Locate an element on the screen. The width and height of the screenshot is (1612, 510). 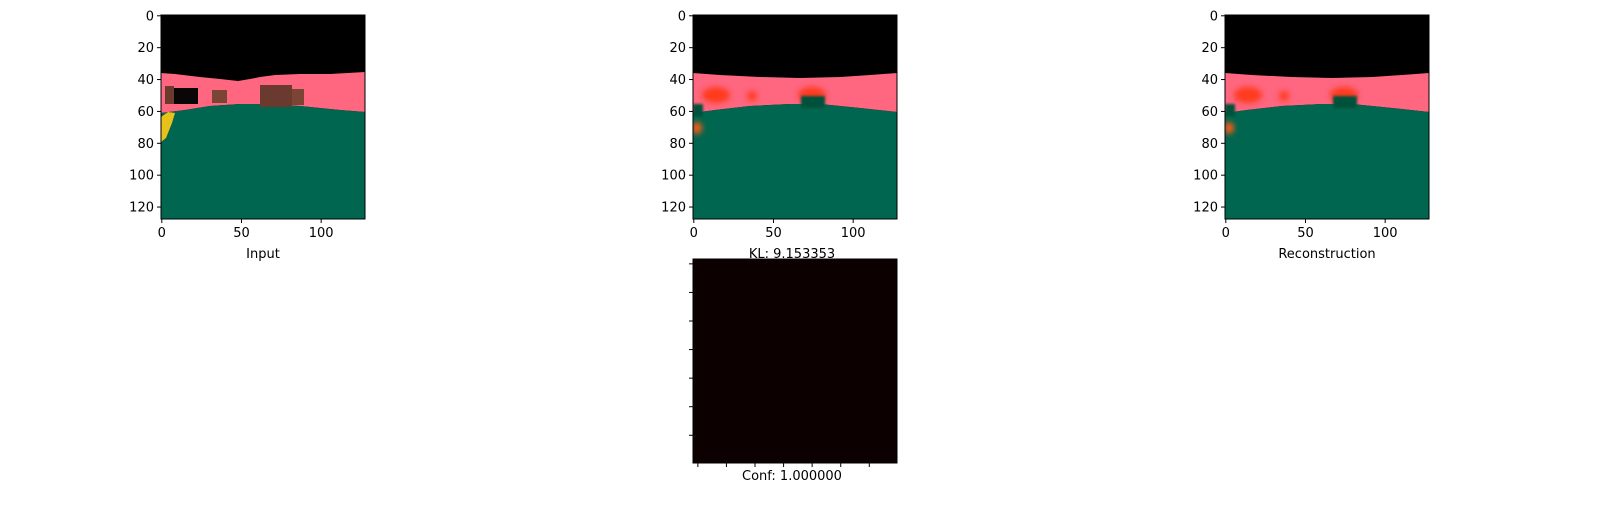
reconstruction-ytick-label-20: 20 is located at coordinates (1209, 48).